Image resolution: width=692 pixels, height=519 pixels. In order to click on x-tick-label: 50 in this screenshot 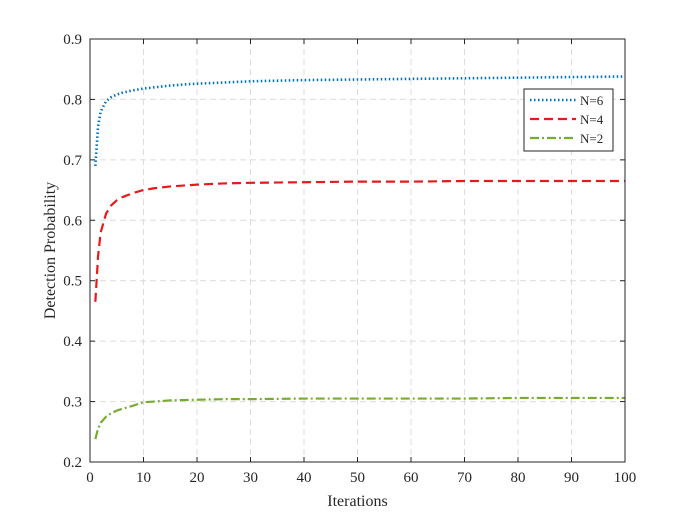, I will do `click(357, 478)`.